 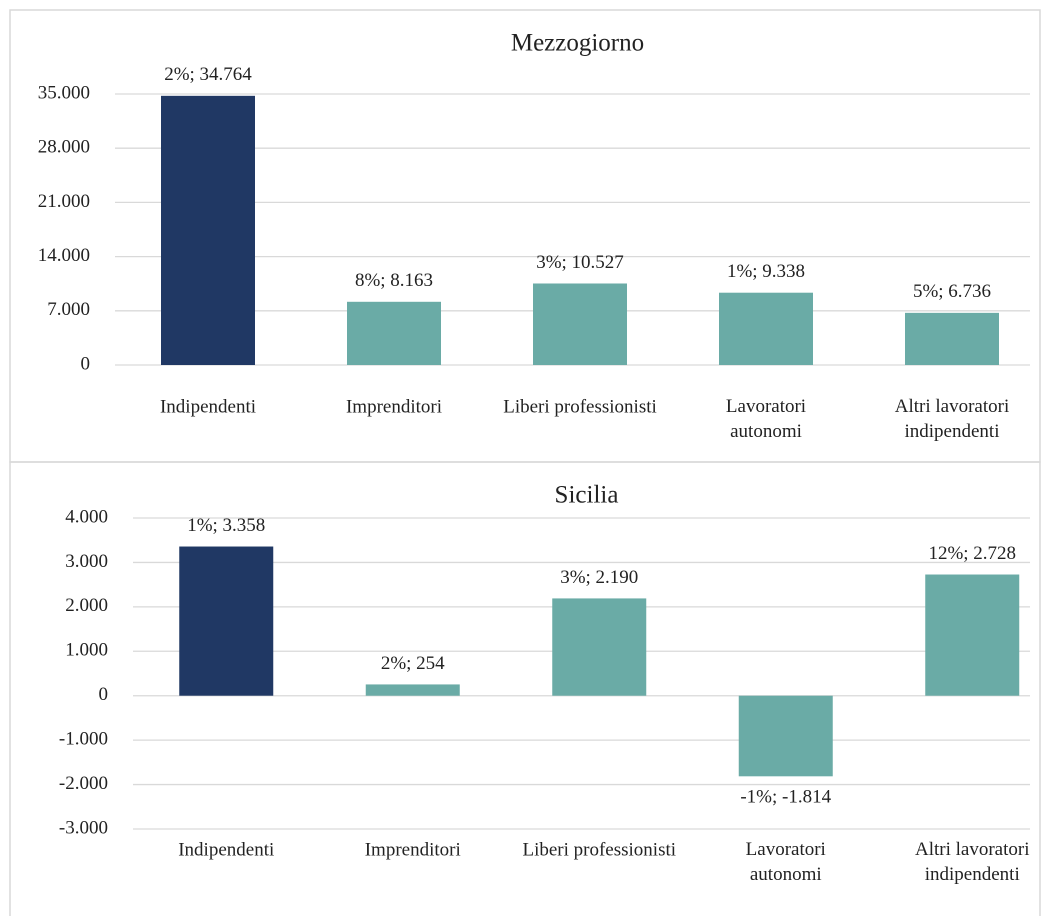 I want to click on y-tick-label: 4.000, so click(x=86, y=516).